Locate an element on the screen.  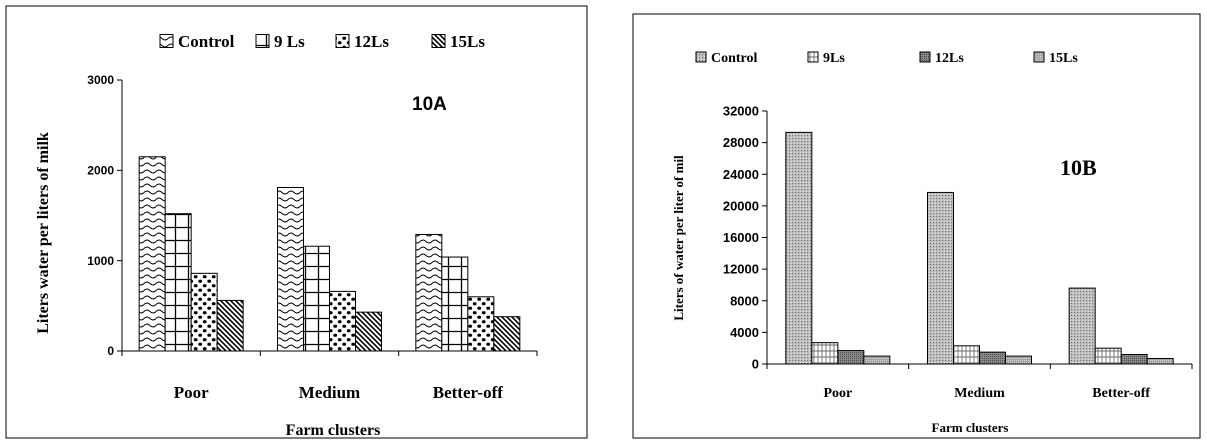
panel-label: 10B is located at coordinates (1078, 167).